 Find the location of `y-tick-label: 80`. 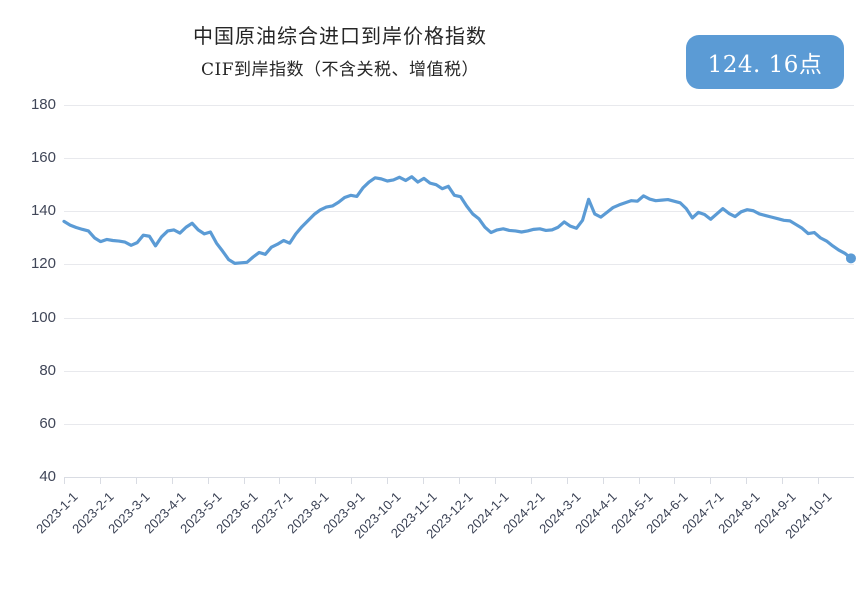

y-tick-label: 80 is located at coordinates (47, 370).